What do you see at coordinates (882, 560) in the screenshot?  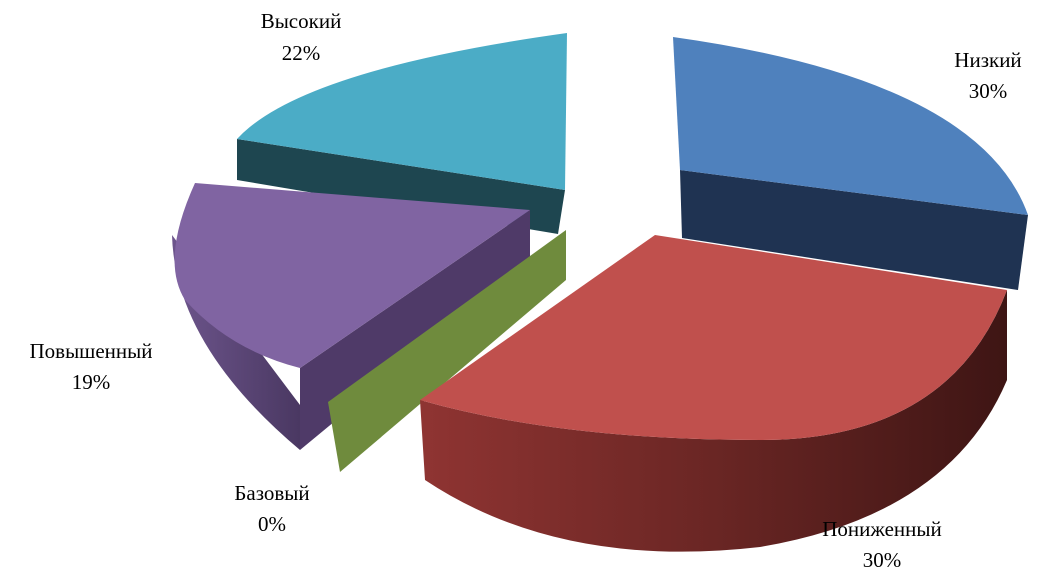 I see `label-ponizhennyy-value: 30%` at bounding box center [882, 560].